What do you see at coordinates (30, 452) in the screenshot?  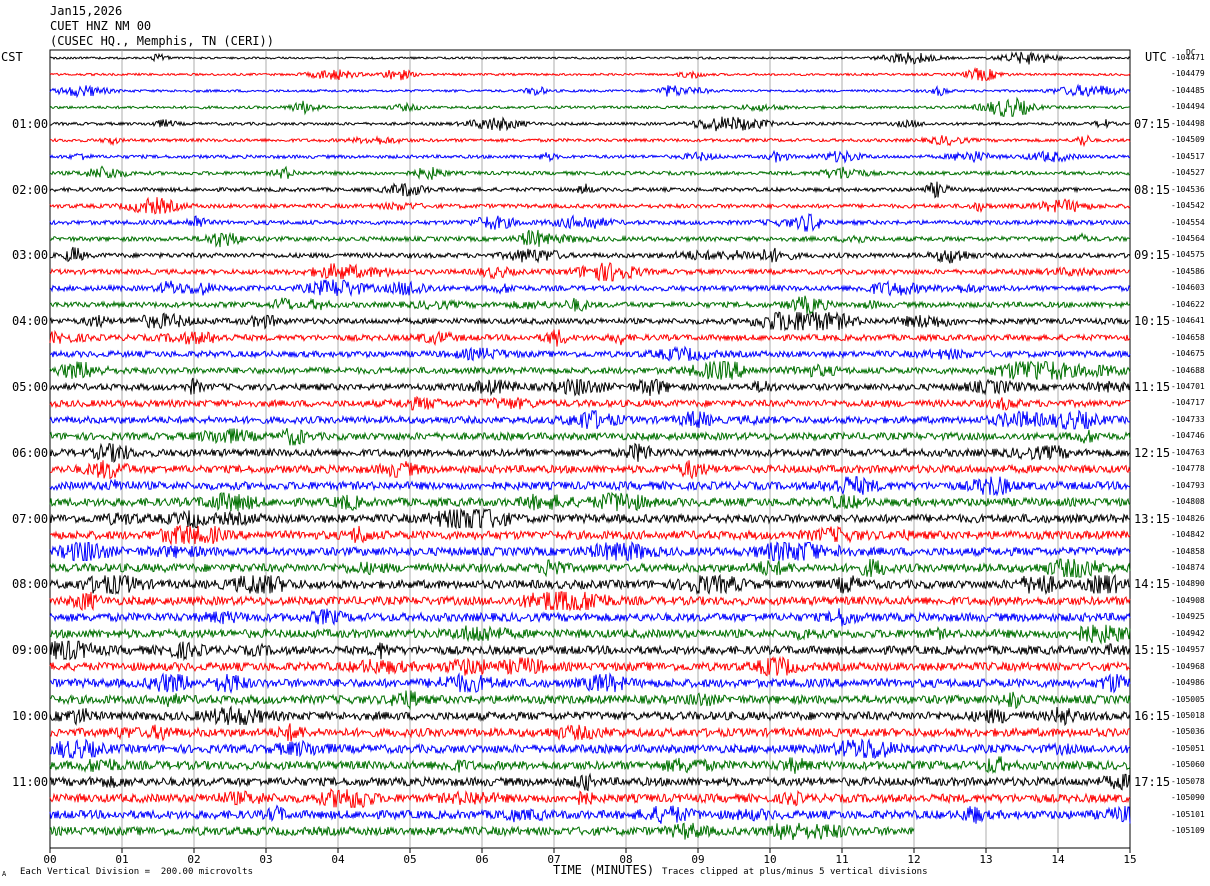 I see `left-hour-label: 06:00` at bounding box center [30, 452].